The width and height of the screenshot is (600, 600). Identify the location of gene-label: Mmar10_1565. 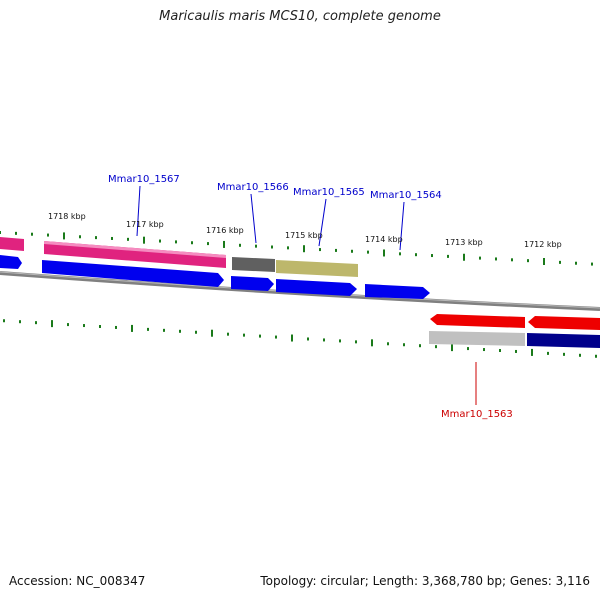
(329, 192).